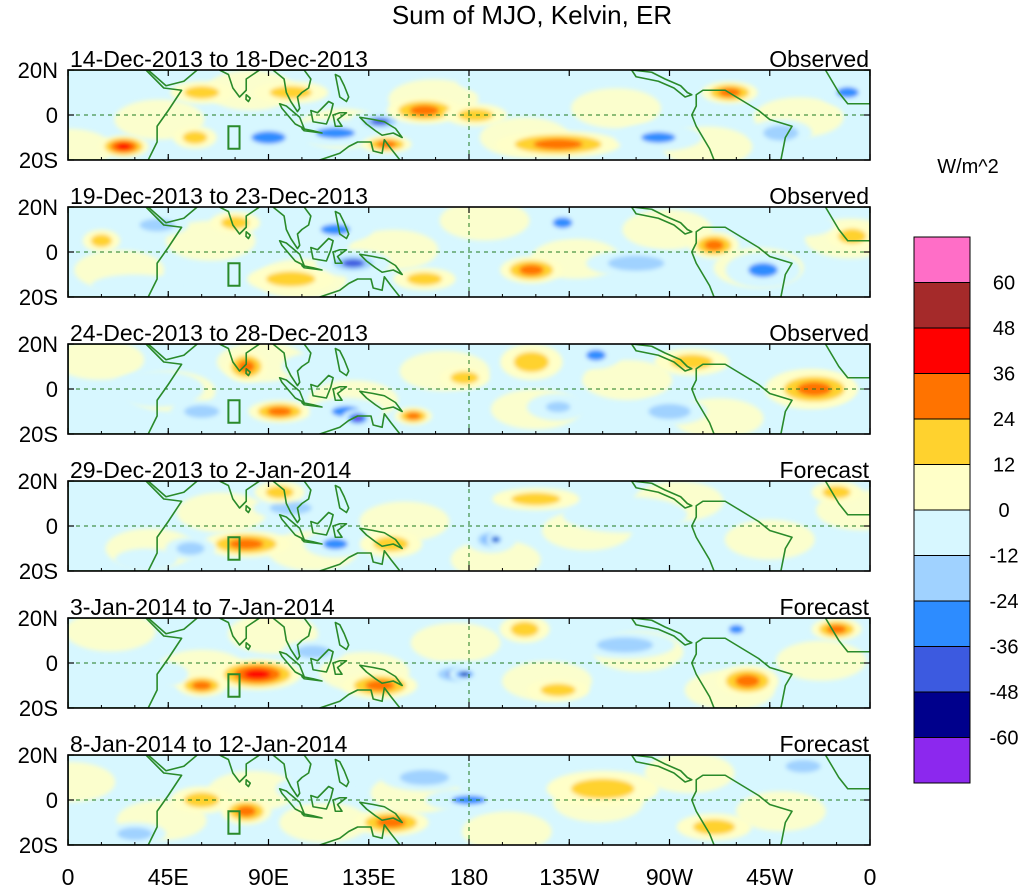 The width and height of the screenshot is (1021, 889). Describe the element at coordinates (670, 876) in the screenshot. I see `lon-label: 90W` at that location.